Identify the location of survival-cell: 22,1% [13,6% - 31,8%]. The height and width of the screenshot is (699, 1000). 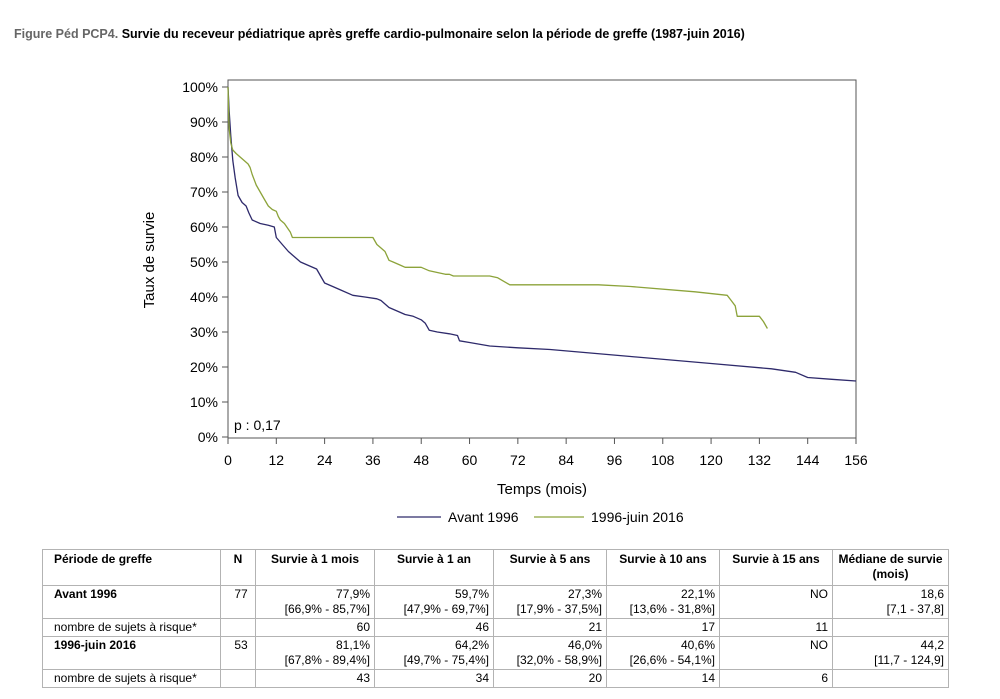
(663, 602).